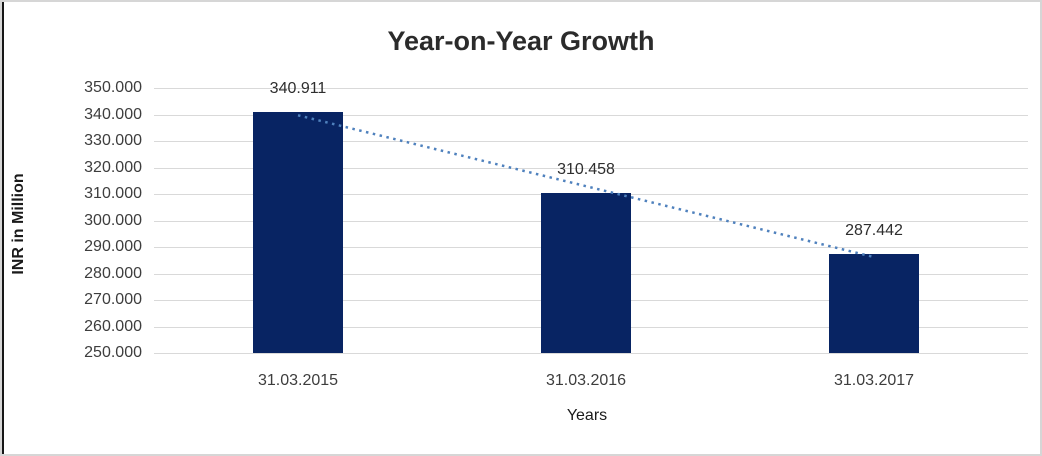 This screenshot has height=456, width=1042. I want to click on data-label: 310.458, so click(586, 169).